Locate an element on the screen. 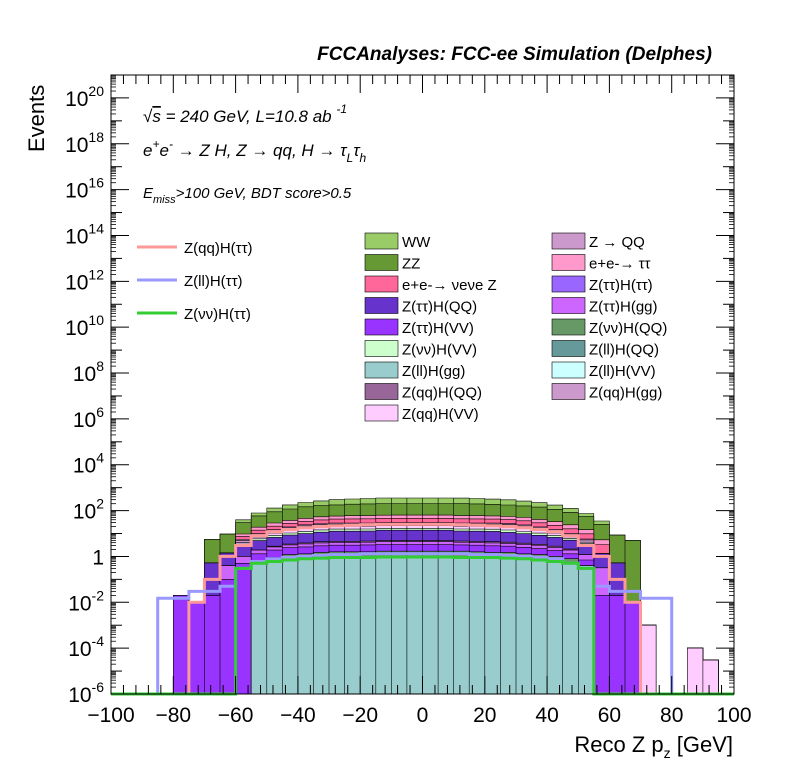 This screenshot has height=772, width=796. x-tick-label: 80 is located at coordinates (671, 715).